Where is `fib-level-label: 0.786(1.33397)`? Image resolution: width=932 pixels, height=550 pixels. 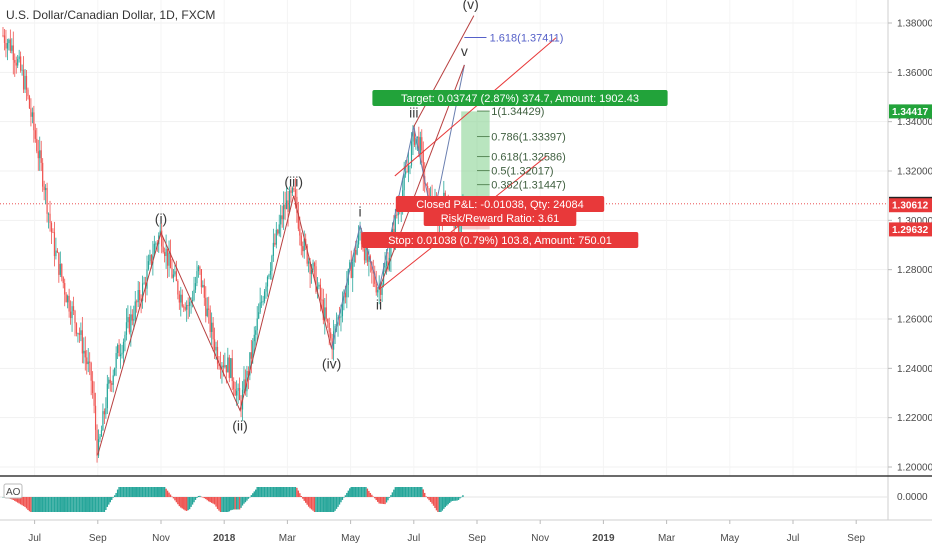 fib-level-label: 0.786(1.33397) is located at coordinates (528, 138).